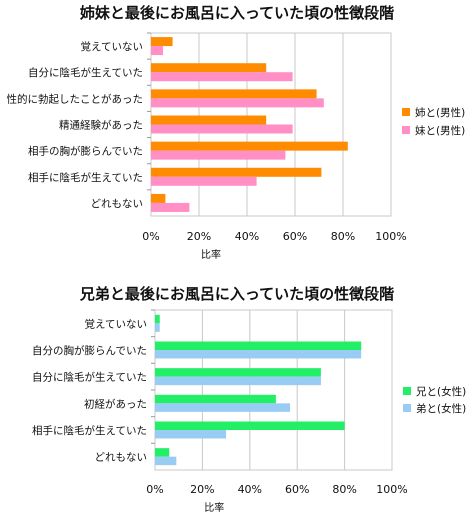  I want to click on chart-title: 兄弟と最後にお風呂に入っていた頃の性徴段階, so click(236, 294).